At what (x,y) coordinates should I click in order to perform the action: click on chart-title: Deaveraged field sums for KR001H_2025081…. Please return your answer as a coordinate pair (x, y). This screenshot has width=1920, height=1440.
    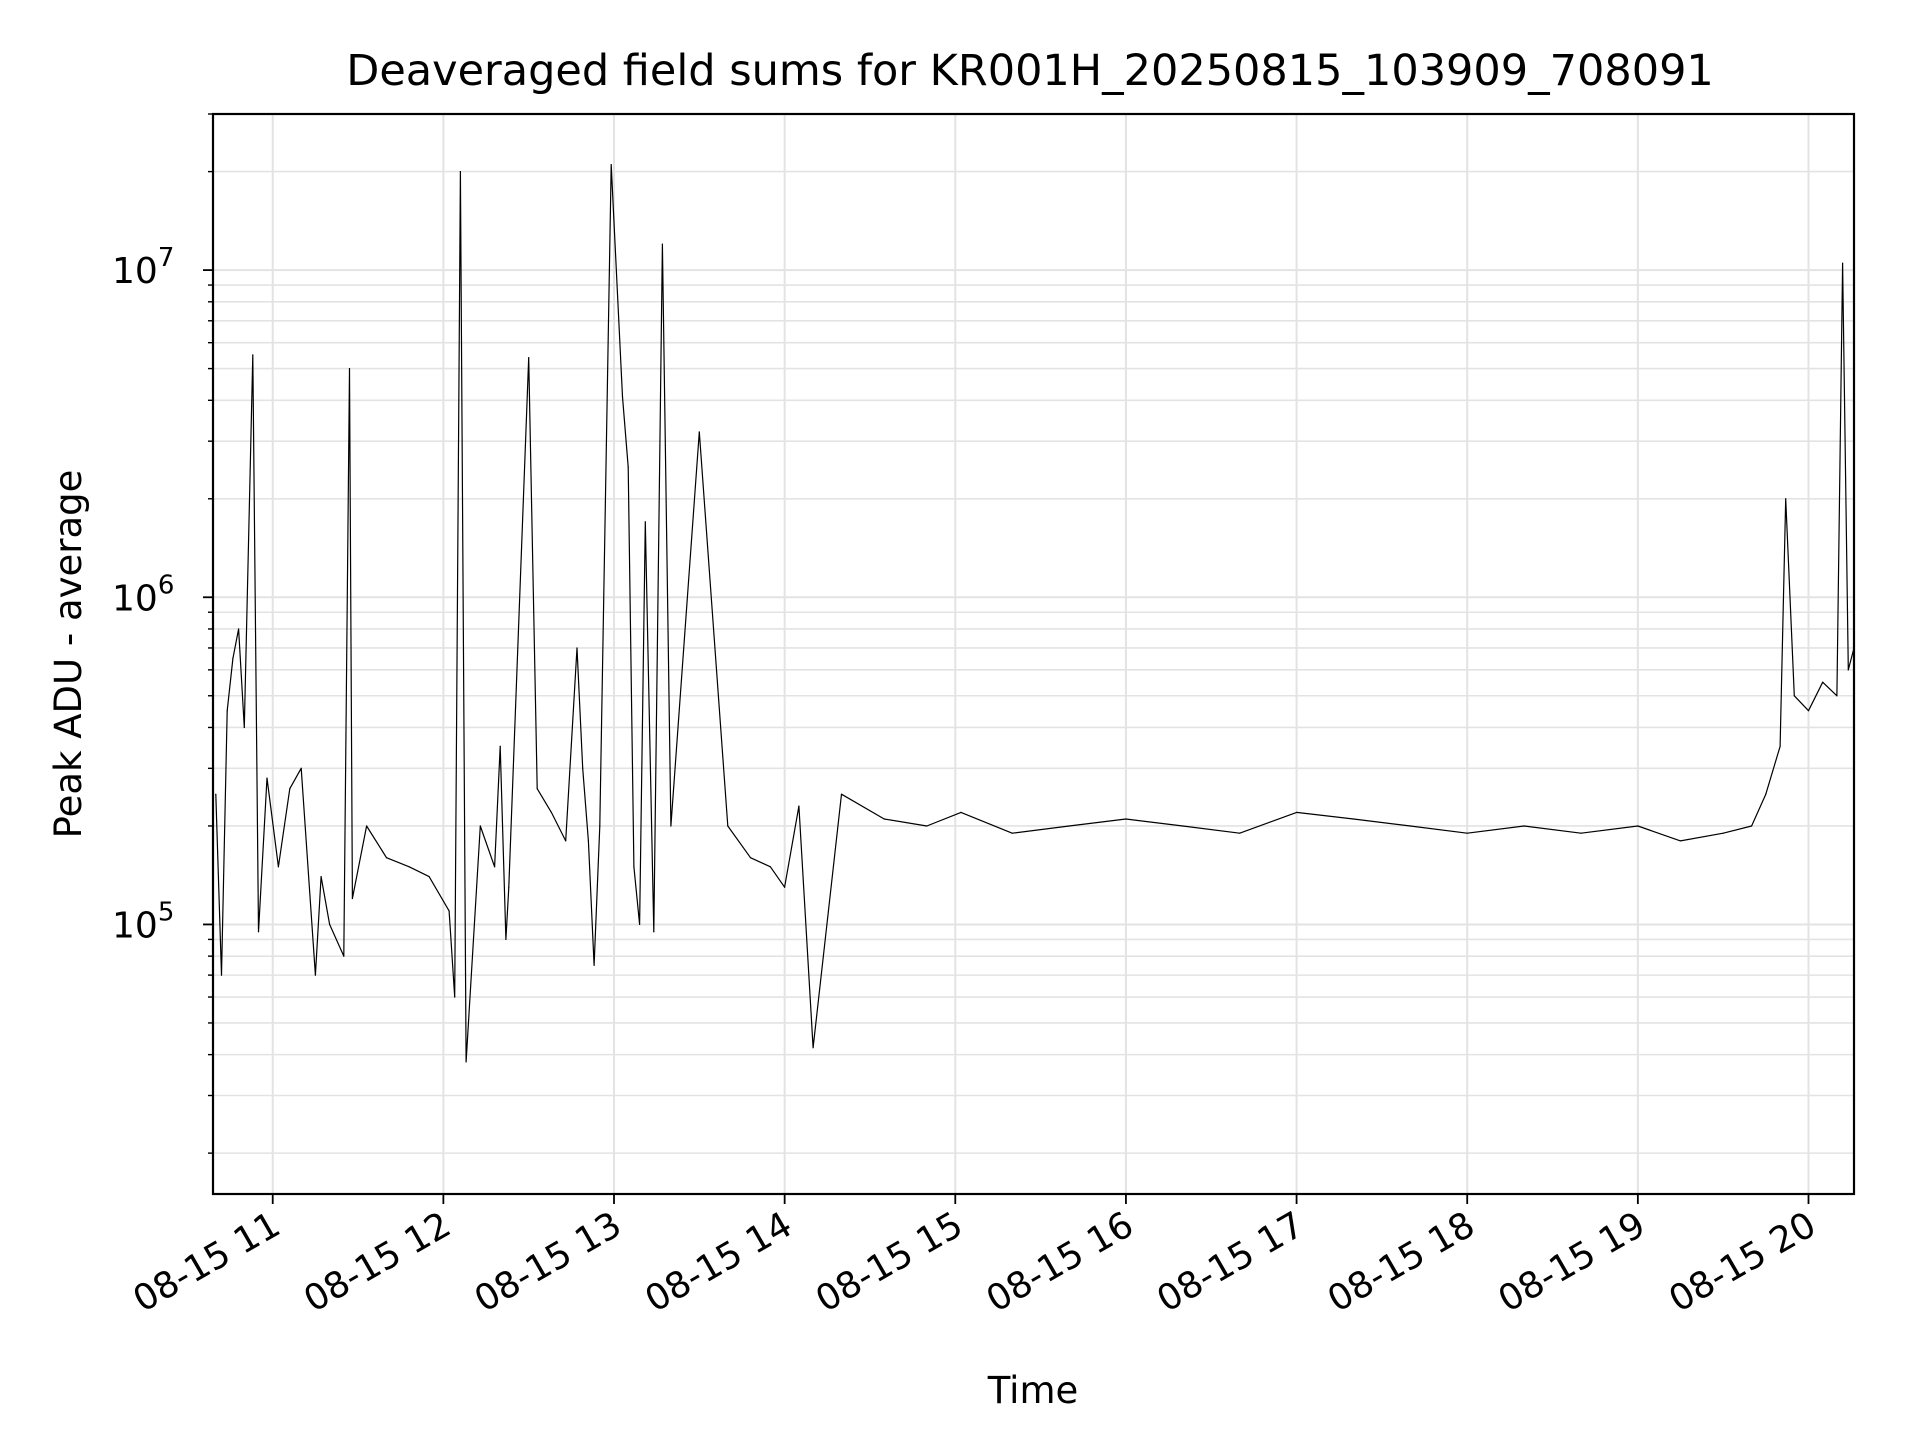
    Looking at the image, I should click on (1030, 71).